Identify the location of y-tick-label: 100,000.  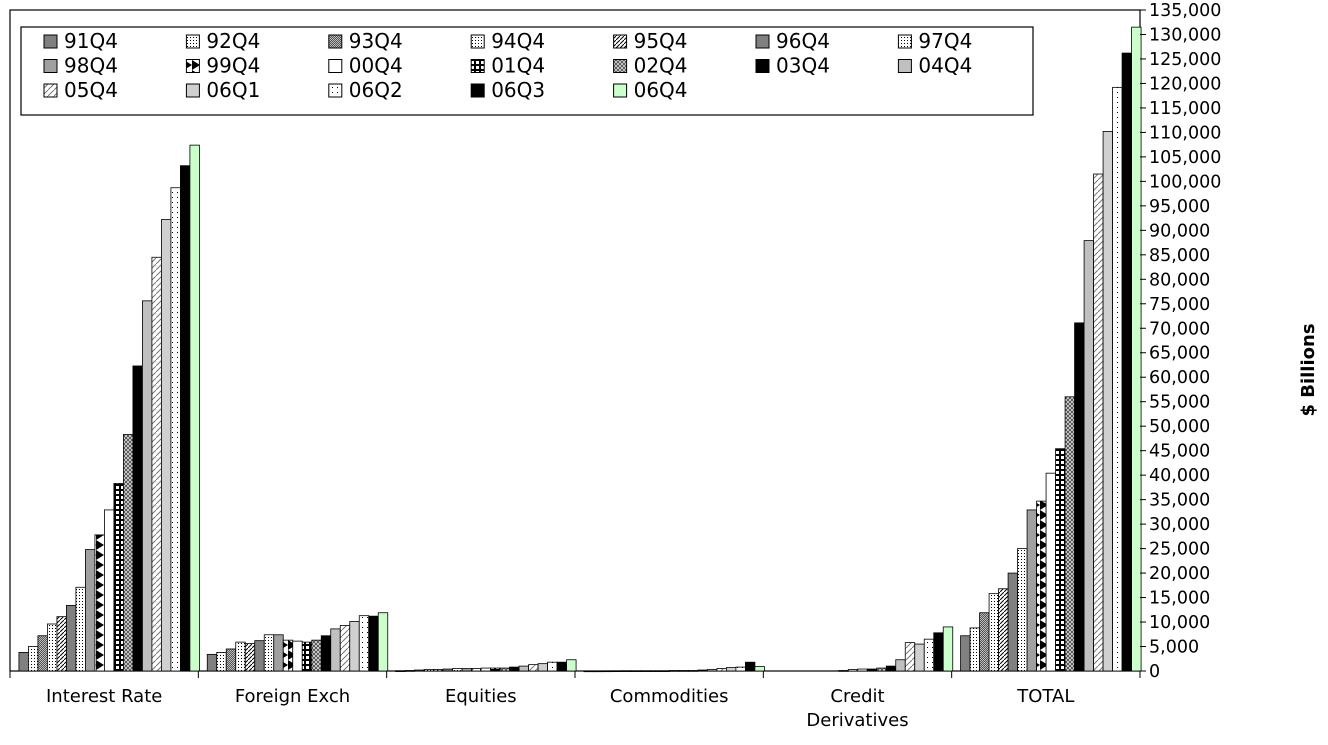
(1185, 182).